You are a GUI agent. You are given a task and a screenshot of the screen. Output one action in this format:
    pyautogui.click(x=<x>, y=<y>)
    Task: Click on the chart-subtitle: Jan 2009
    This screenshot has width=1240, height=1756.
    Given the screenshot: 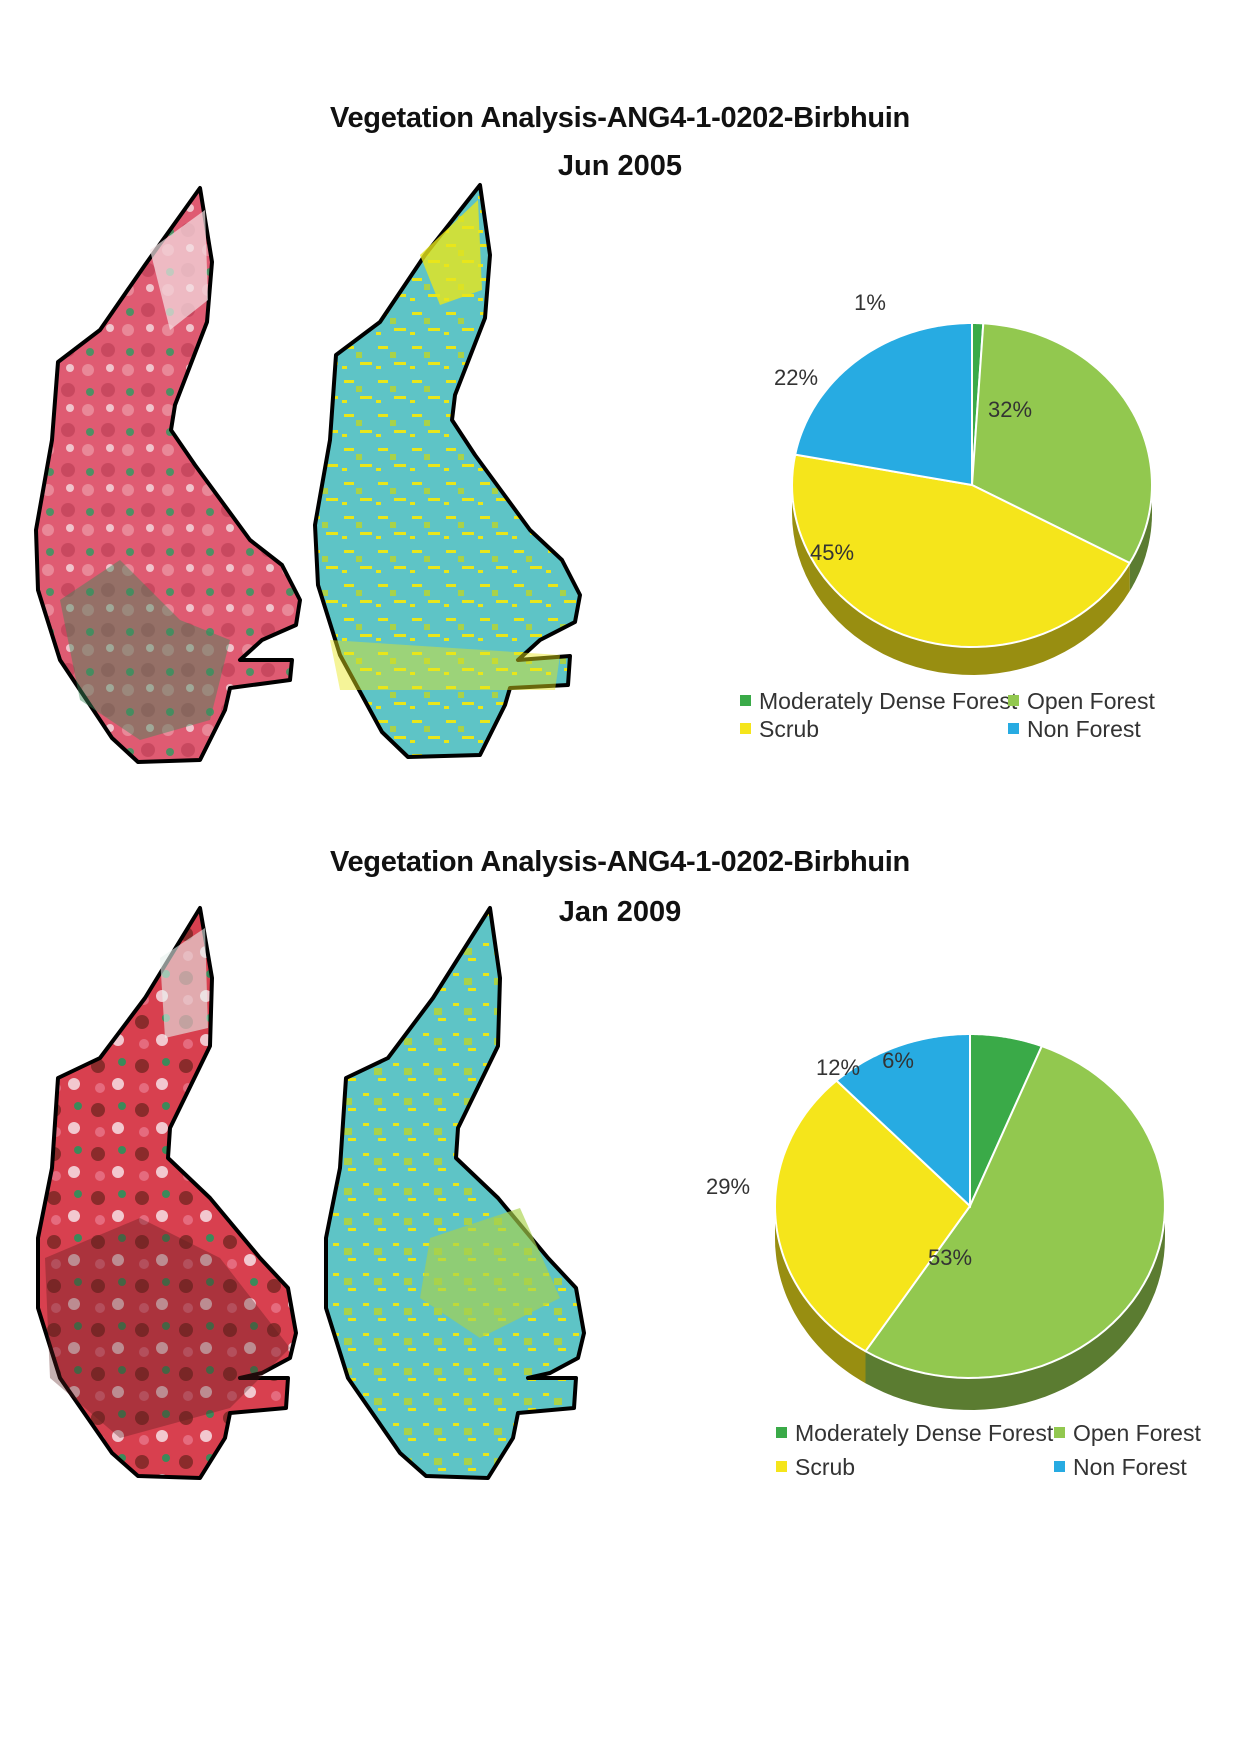 What is the action you would take?
    pyautogui.click(x=620, y=912)
    